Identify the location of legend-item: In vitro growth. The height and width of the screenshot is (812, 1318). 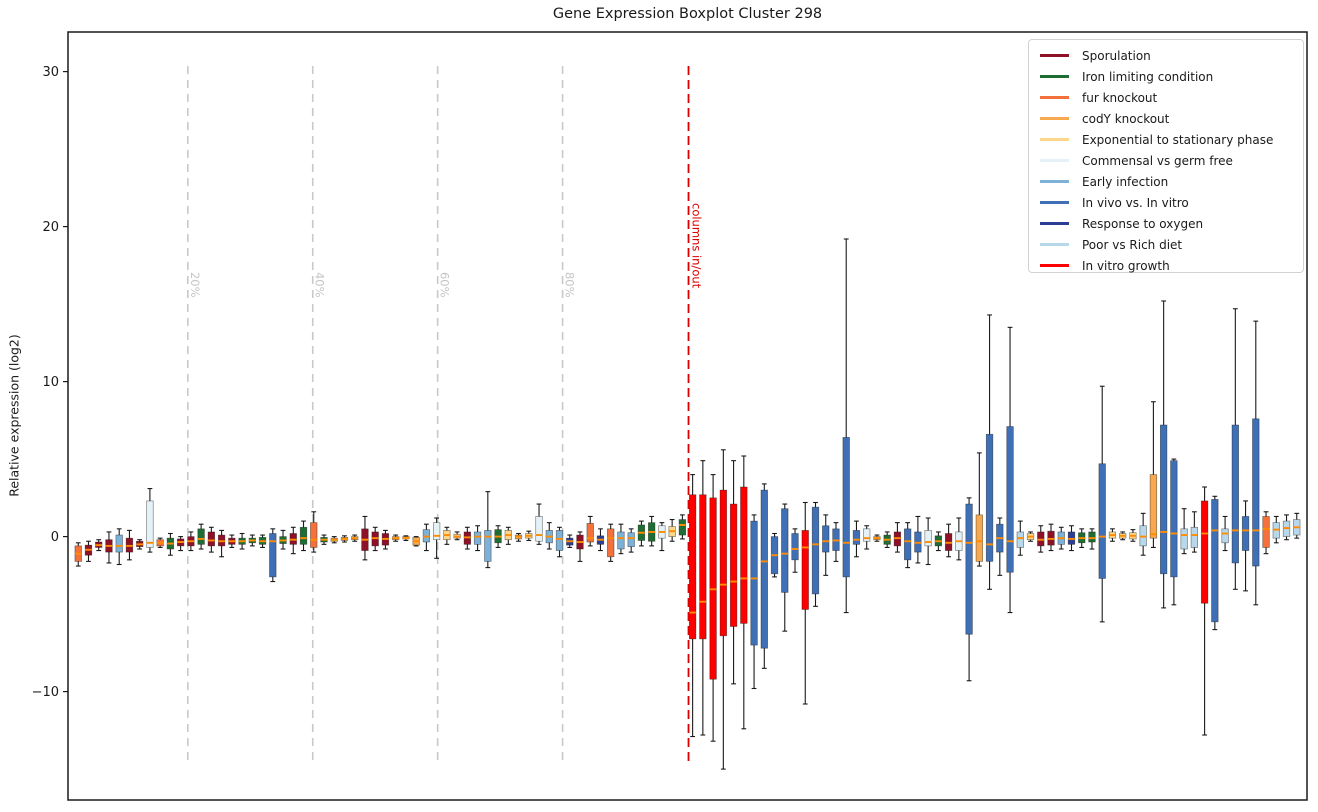
(1166, 265).